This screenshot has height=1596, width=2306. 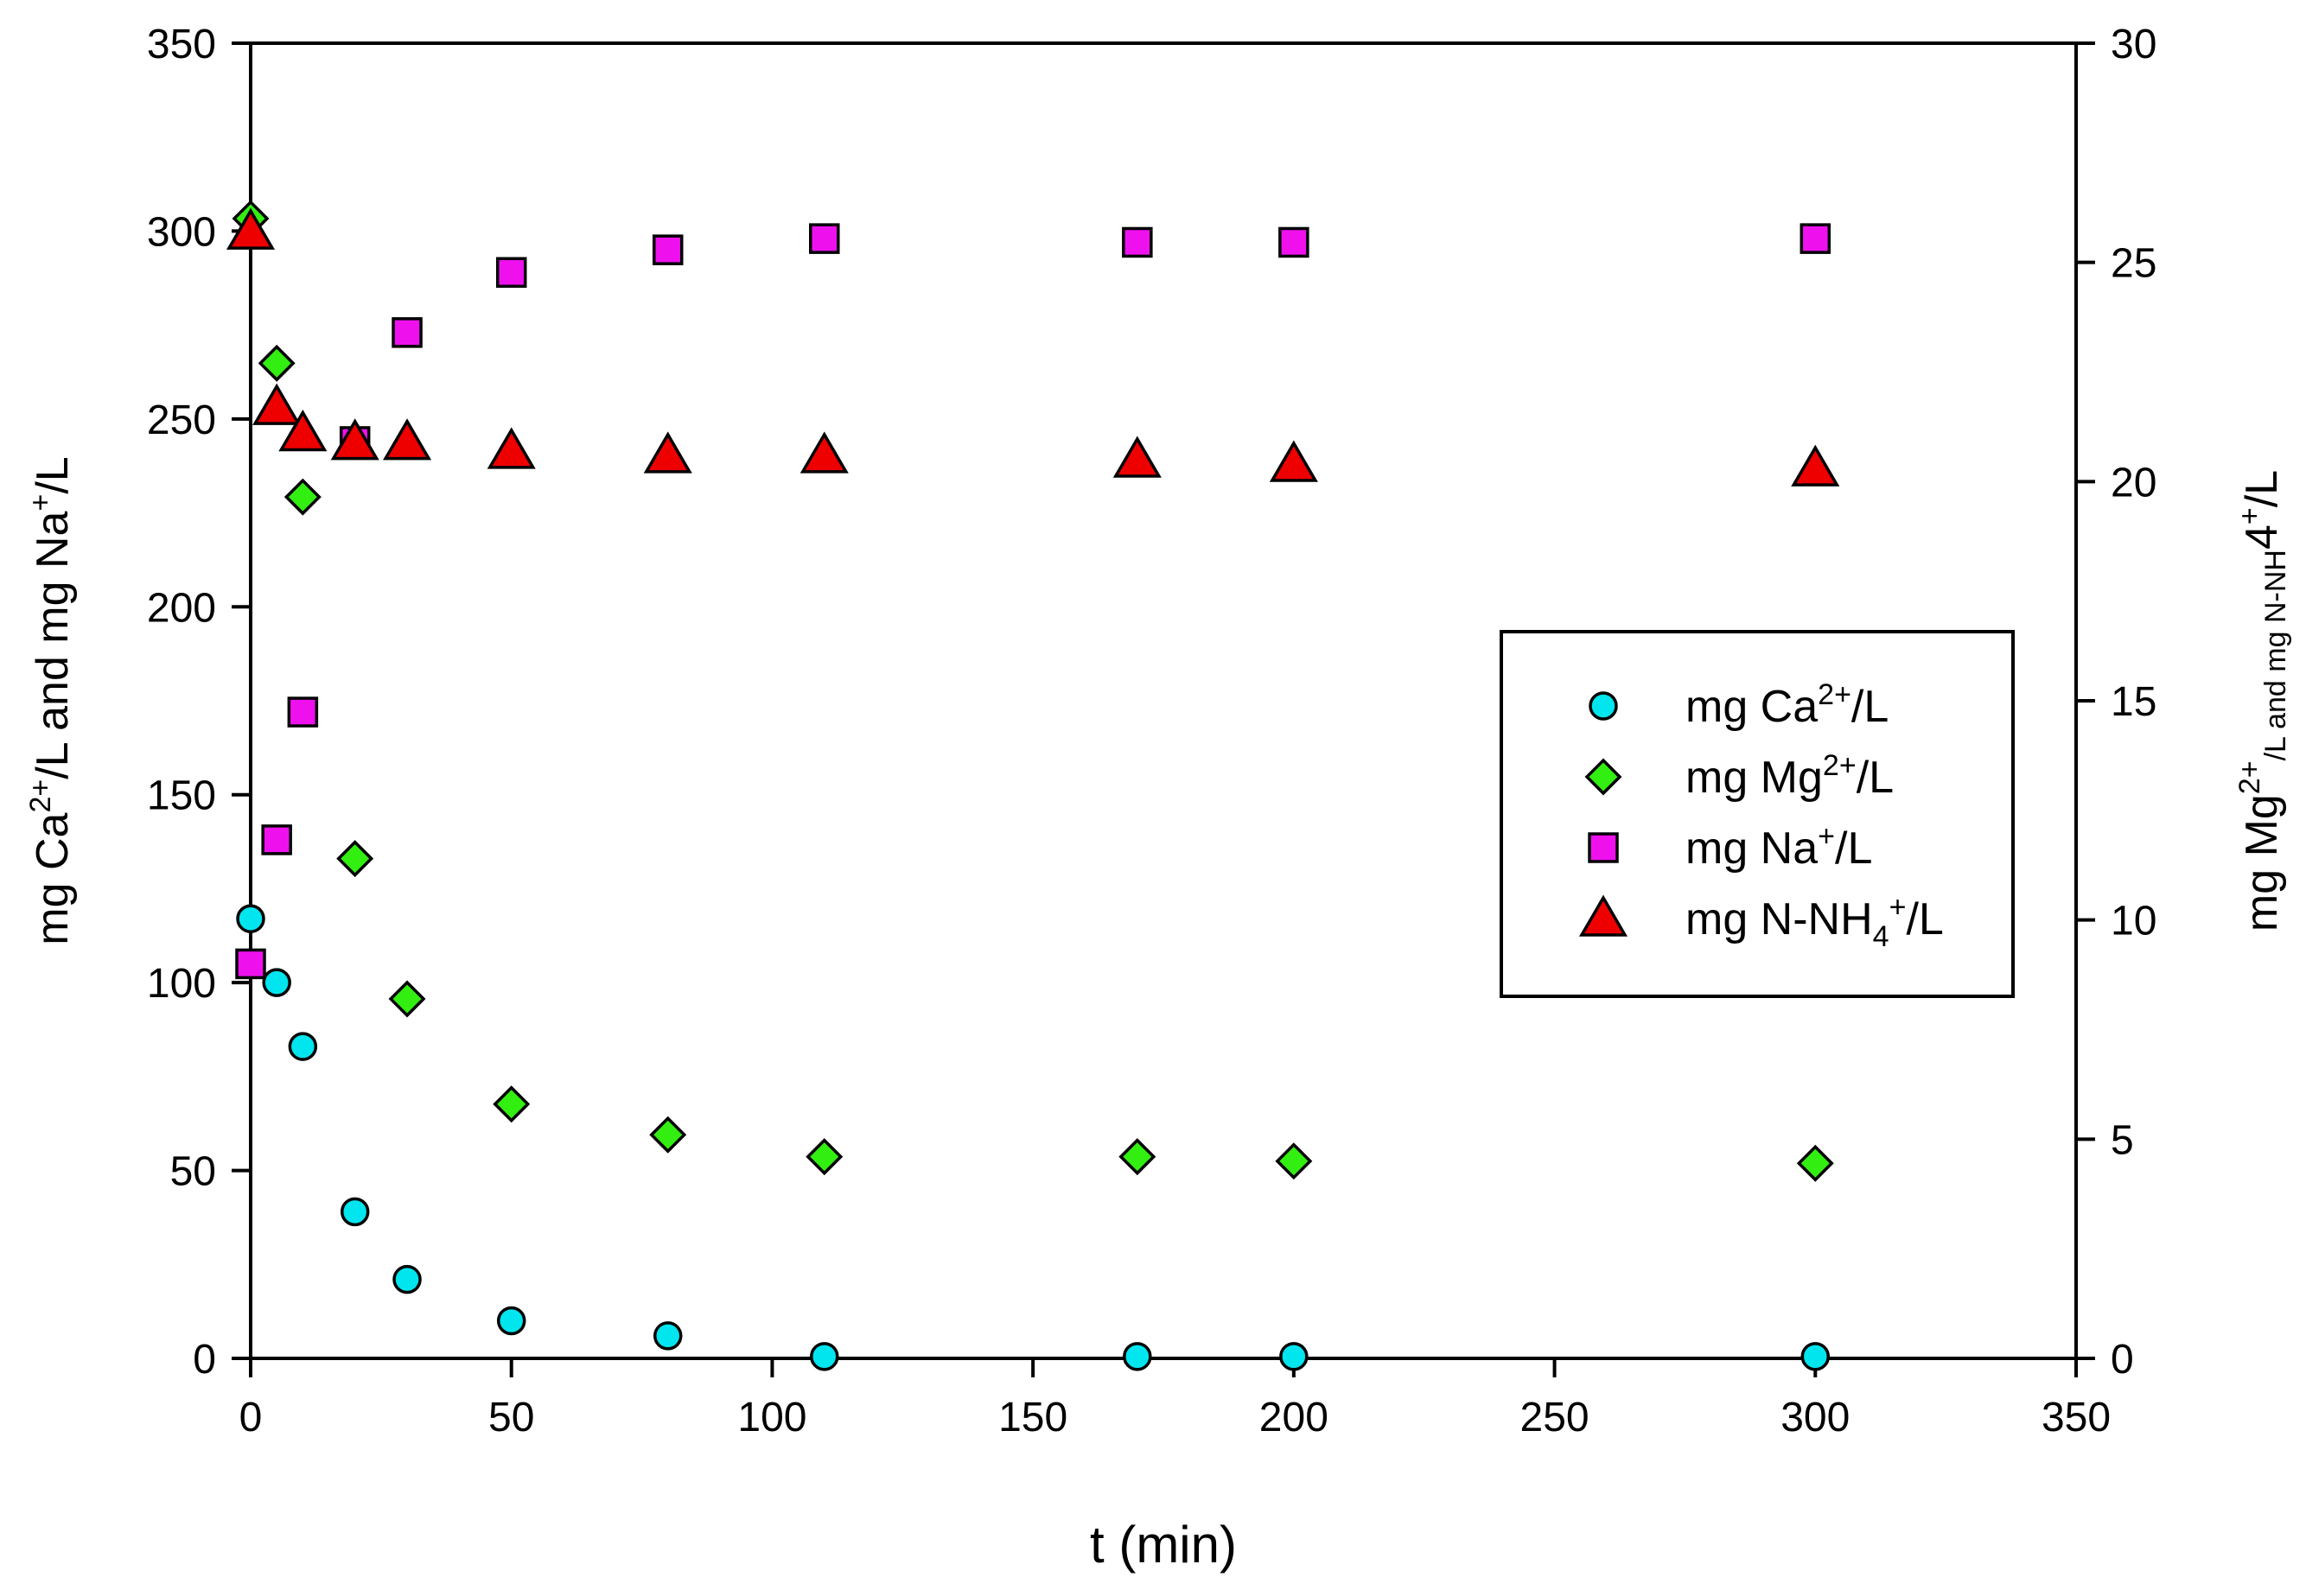 What do you see at coordinates (251, 1418) in the screenshot?
I see `x-tick-label: 0` at bounding box center [251, 1418].